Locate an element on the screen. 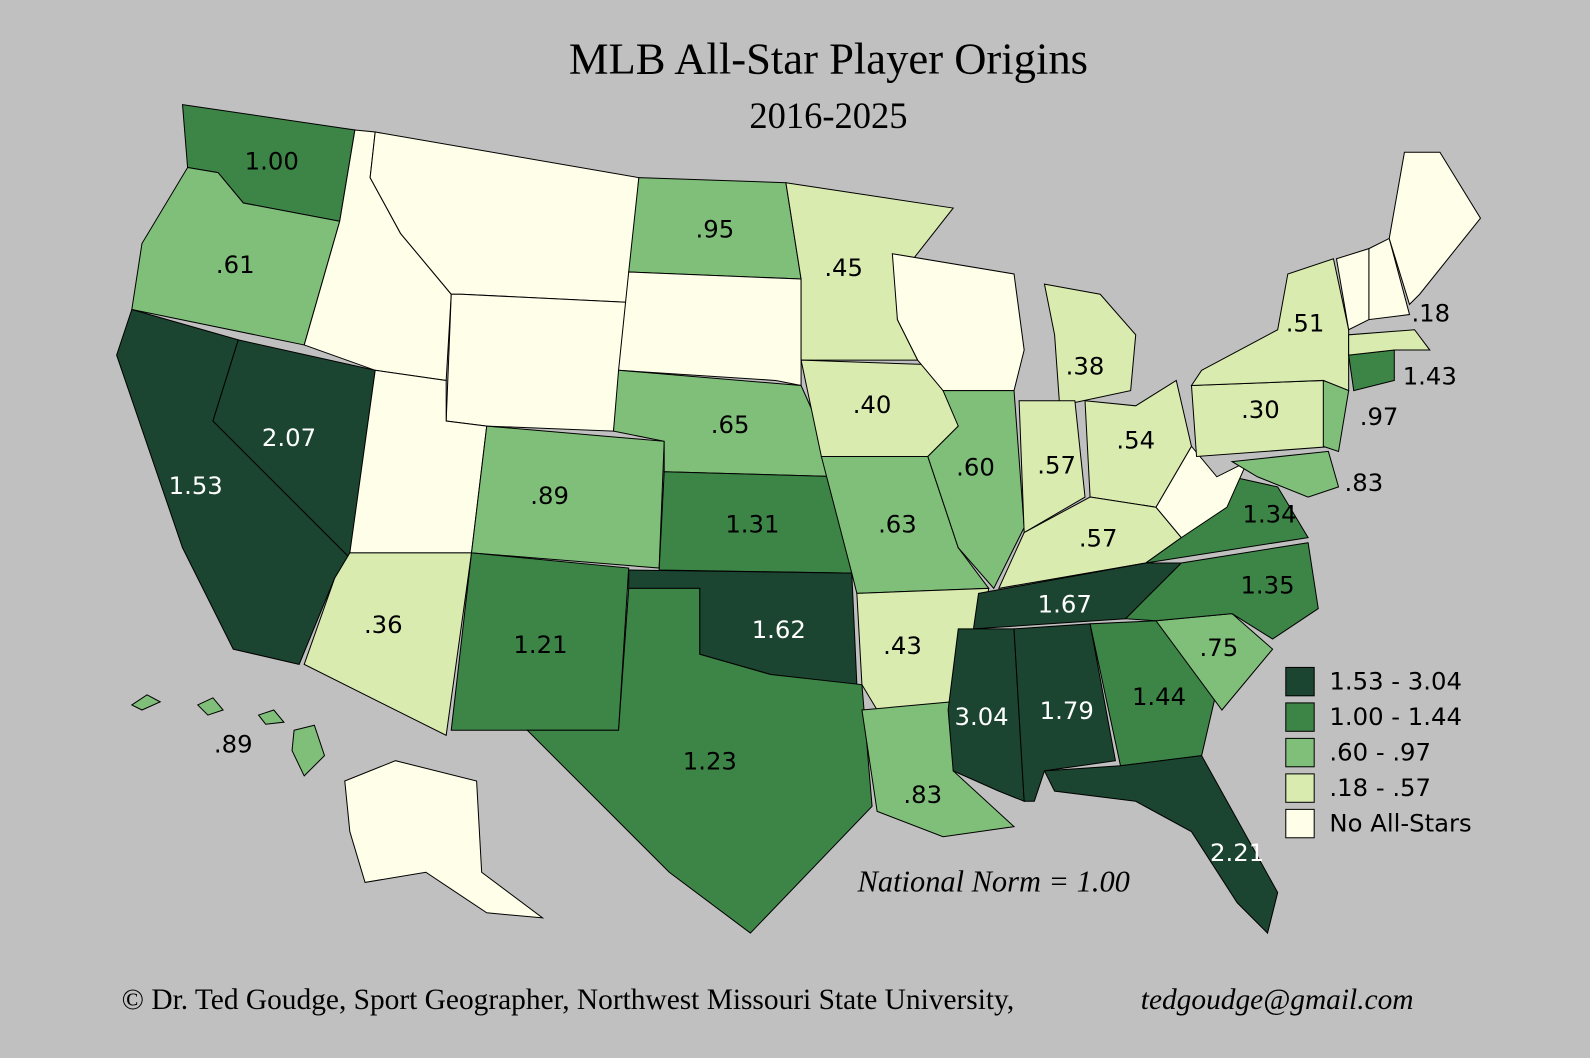 This screenshot has height=1058, width=1590. state-label: .54 is located at coordinates (1135, 439).